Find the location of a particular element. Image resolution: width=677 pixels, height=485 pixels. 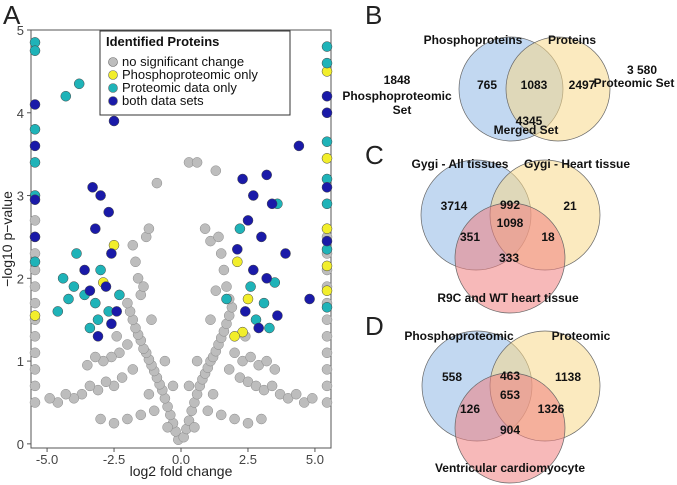

legend-box is located at coordinates (195, 73).